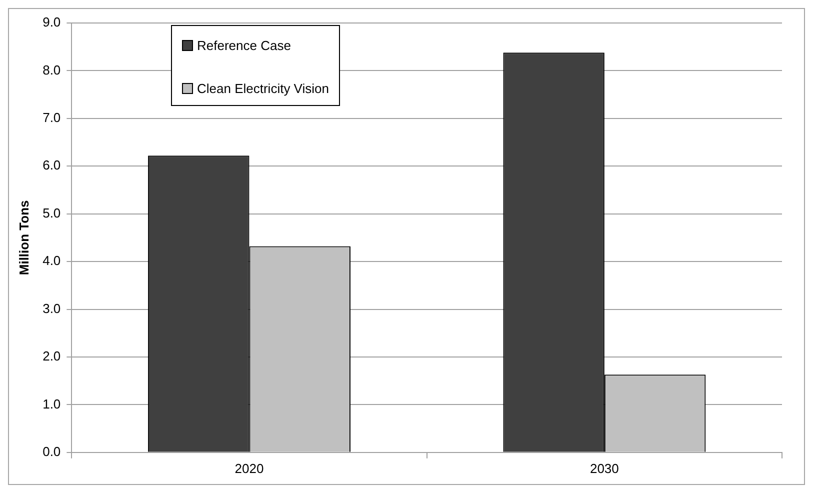 The image size is (813, 493). Describe the element at coordinates (51, 117) in the screenshot. I see `y-tick-label: 7.0` at that location.